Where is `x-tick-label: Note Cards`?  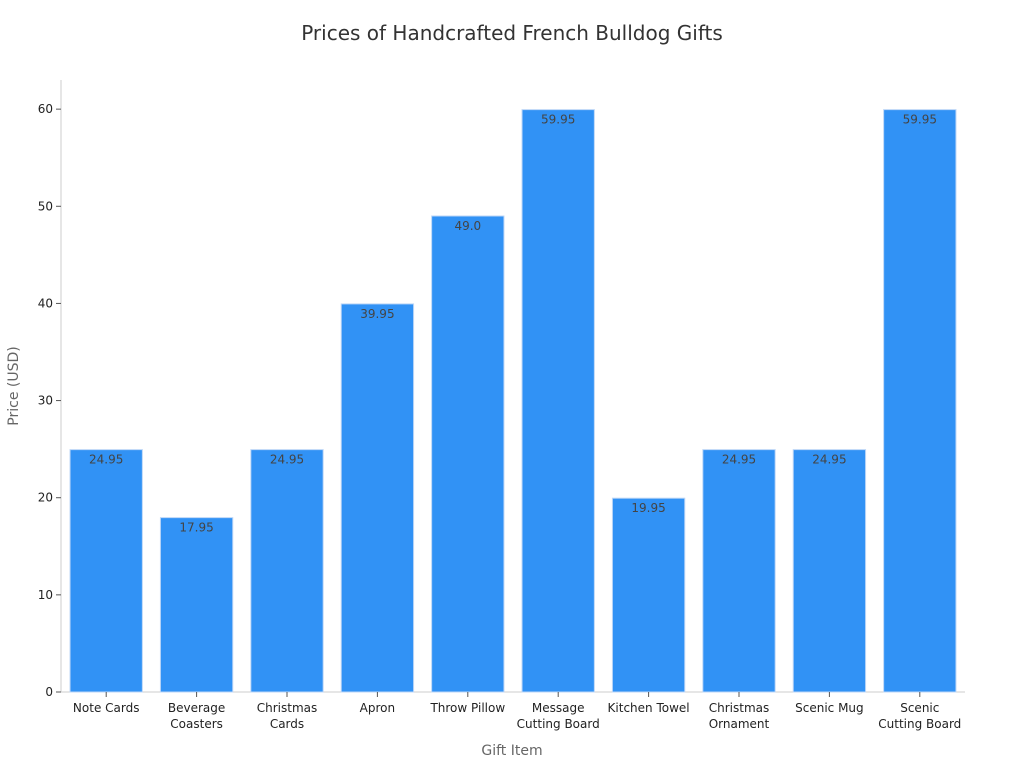
x-tick-label: Note Cards is located at coordinates (106, 708).